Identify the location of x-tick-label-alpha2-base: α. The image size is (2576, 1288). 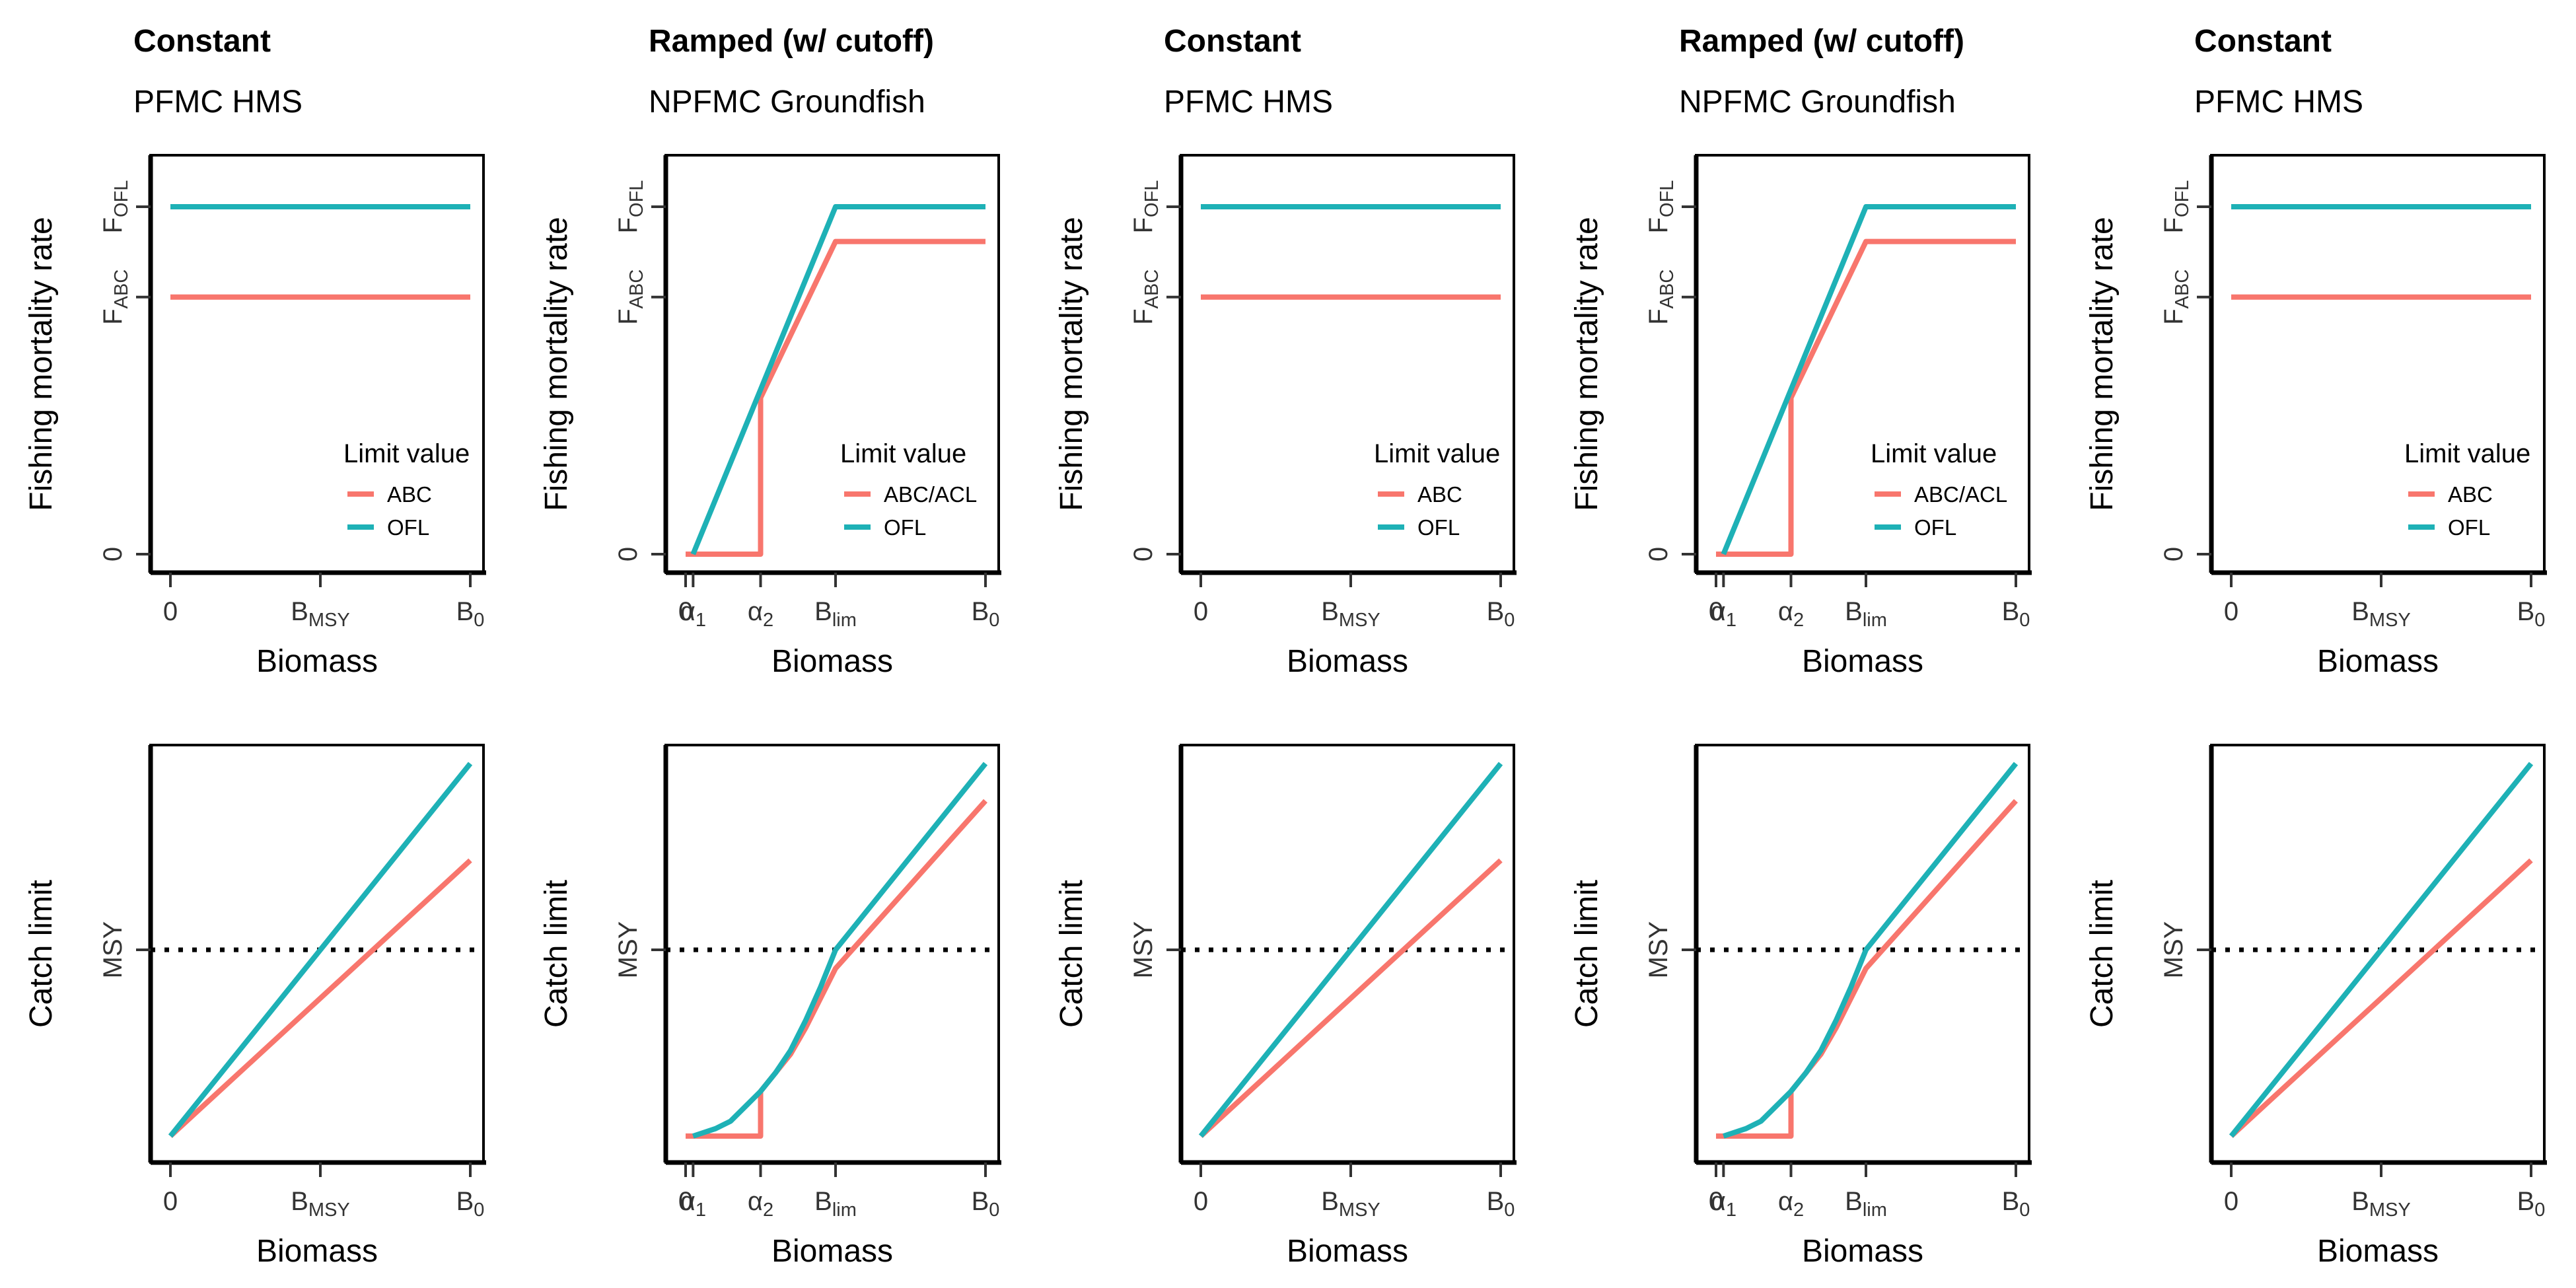
(1786, 1201).